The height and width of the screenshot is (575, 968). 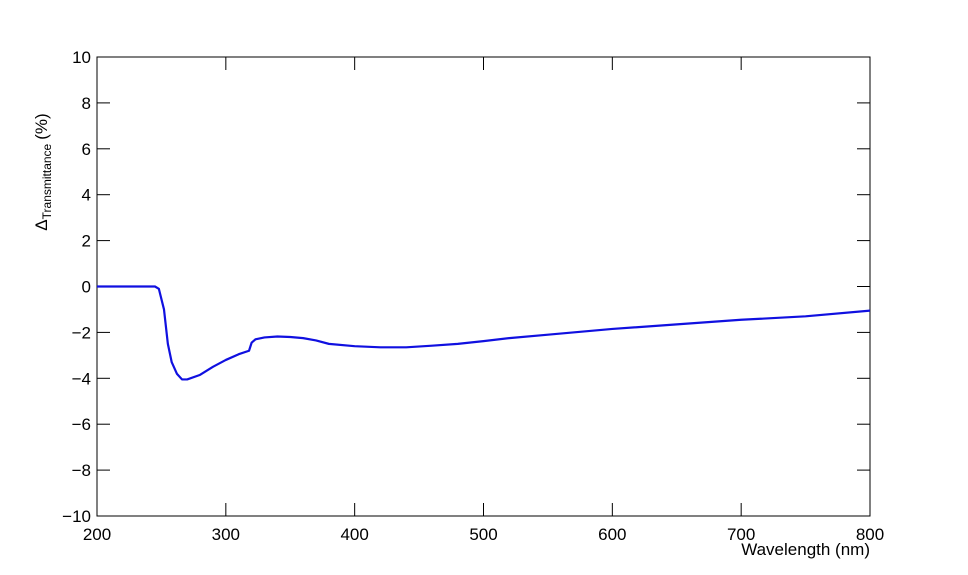 I want to click on data-line, so click(x=484, y=333).